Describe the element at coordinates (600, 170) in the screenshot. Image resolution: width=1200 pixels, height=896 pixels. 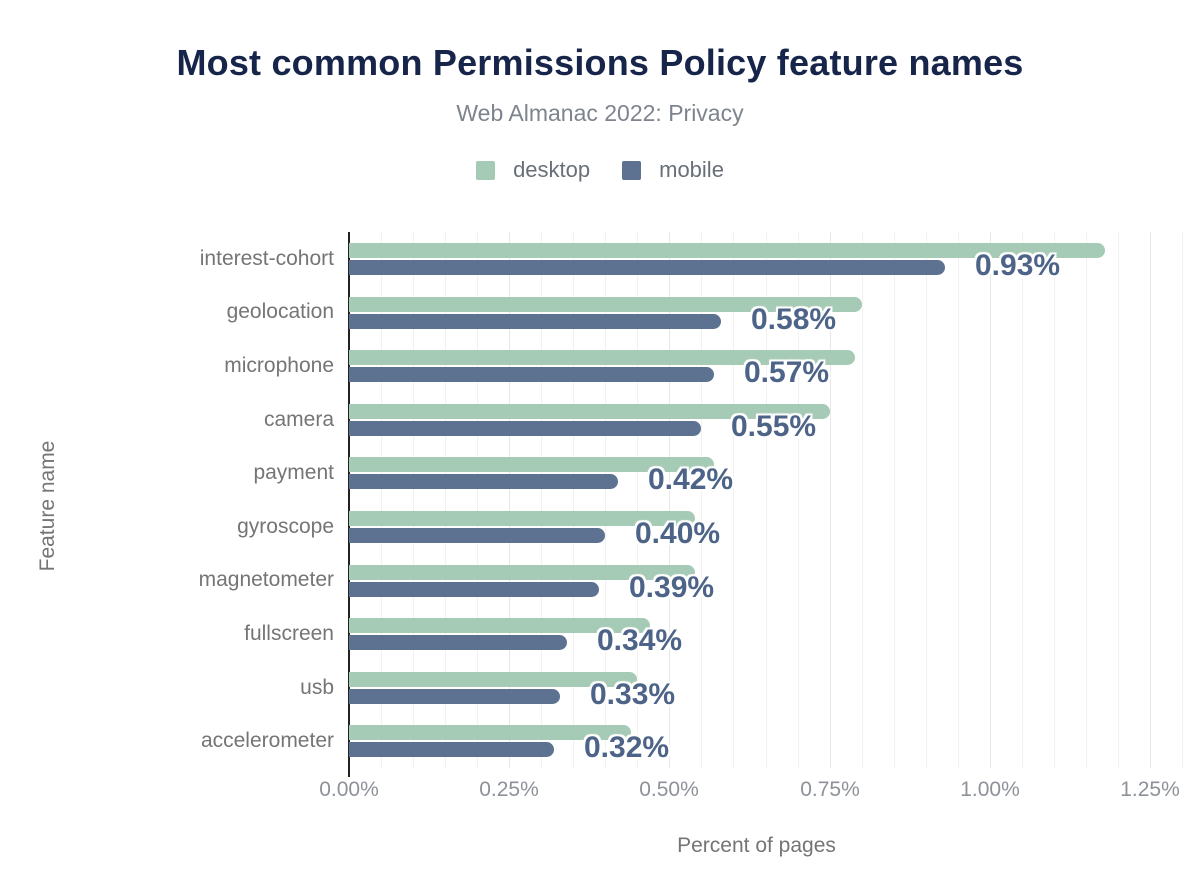
I see `legend: desktop mobile` at that location.